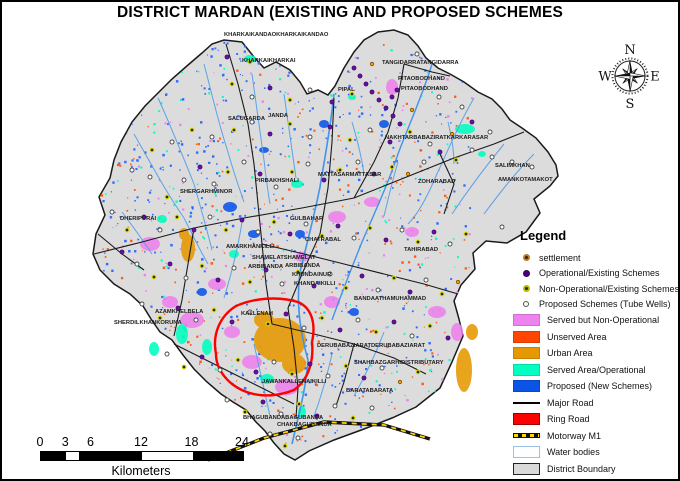 The height and width of the screenshot is (481, 680). Describe the element at coordinates (605, 304) in the screenshot. I see `legend-label: Proposed Schemes (Tube Wells)` at that location.